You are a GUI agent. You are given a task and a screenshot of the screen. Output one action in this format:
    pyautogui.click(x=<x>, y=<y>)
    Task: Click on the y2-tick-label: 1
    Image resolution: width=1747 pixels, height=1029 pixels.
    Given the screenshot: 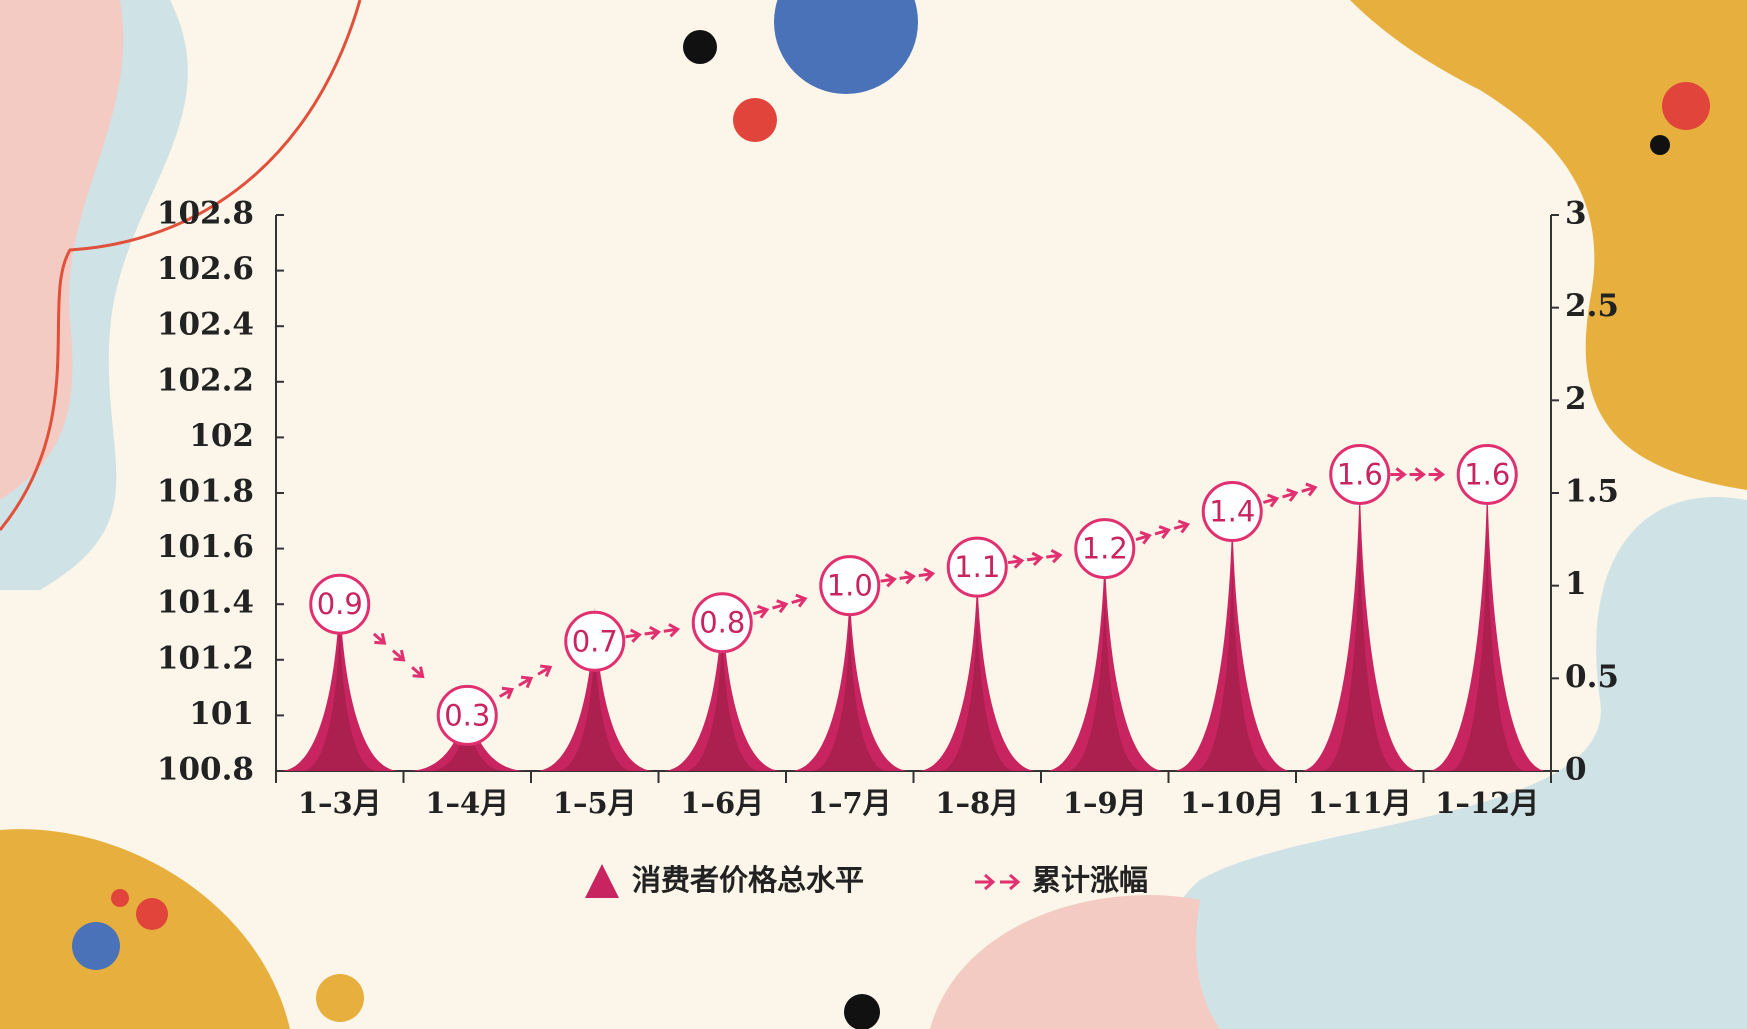 What is the action you would take?
    pyautogui.click(x=1576, y=584)
    